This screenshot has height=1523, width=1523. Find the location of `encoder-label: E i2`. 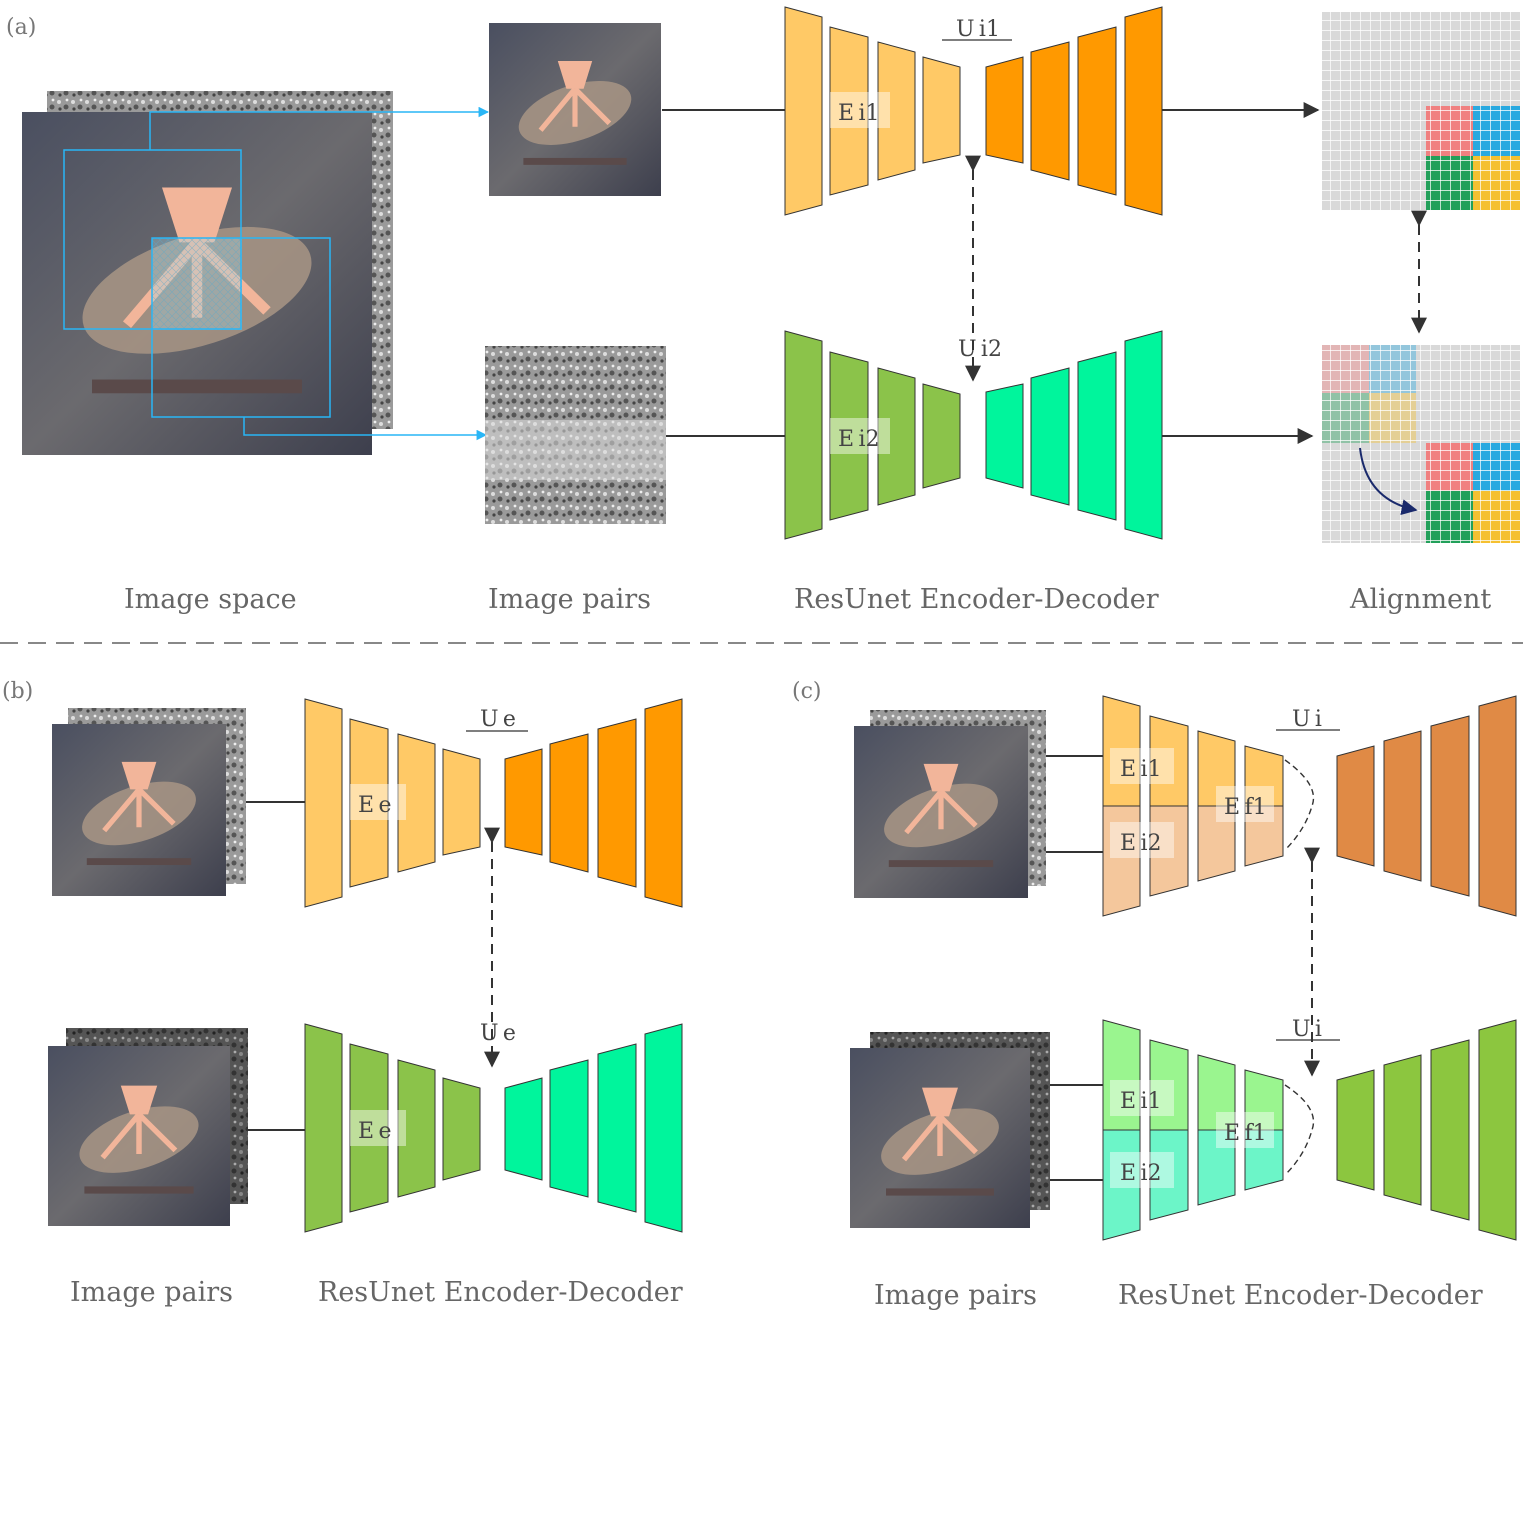

encoder-label: E i2 is located at coordinates (859, 439).